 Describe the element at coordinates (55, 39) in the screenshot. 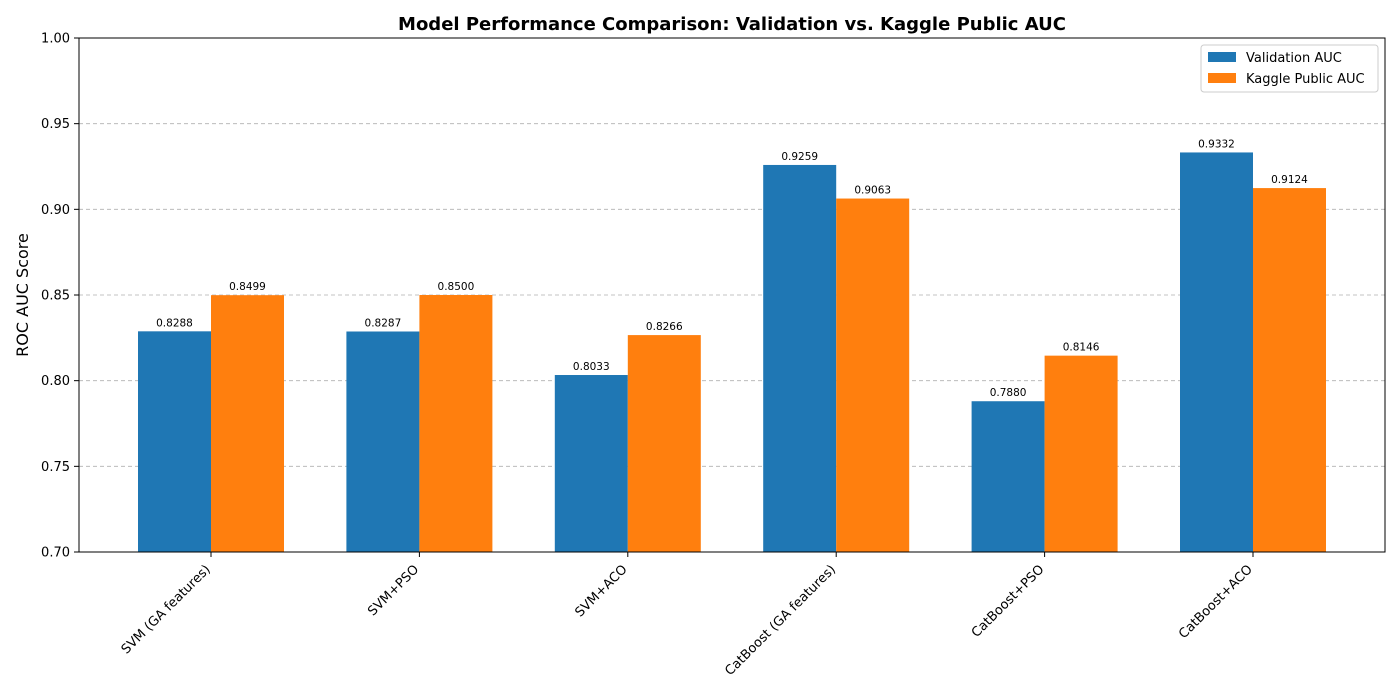

I see `y-tick-label: 1.00` at that location.